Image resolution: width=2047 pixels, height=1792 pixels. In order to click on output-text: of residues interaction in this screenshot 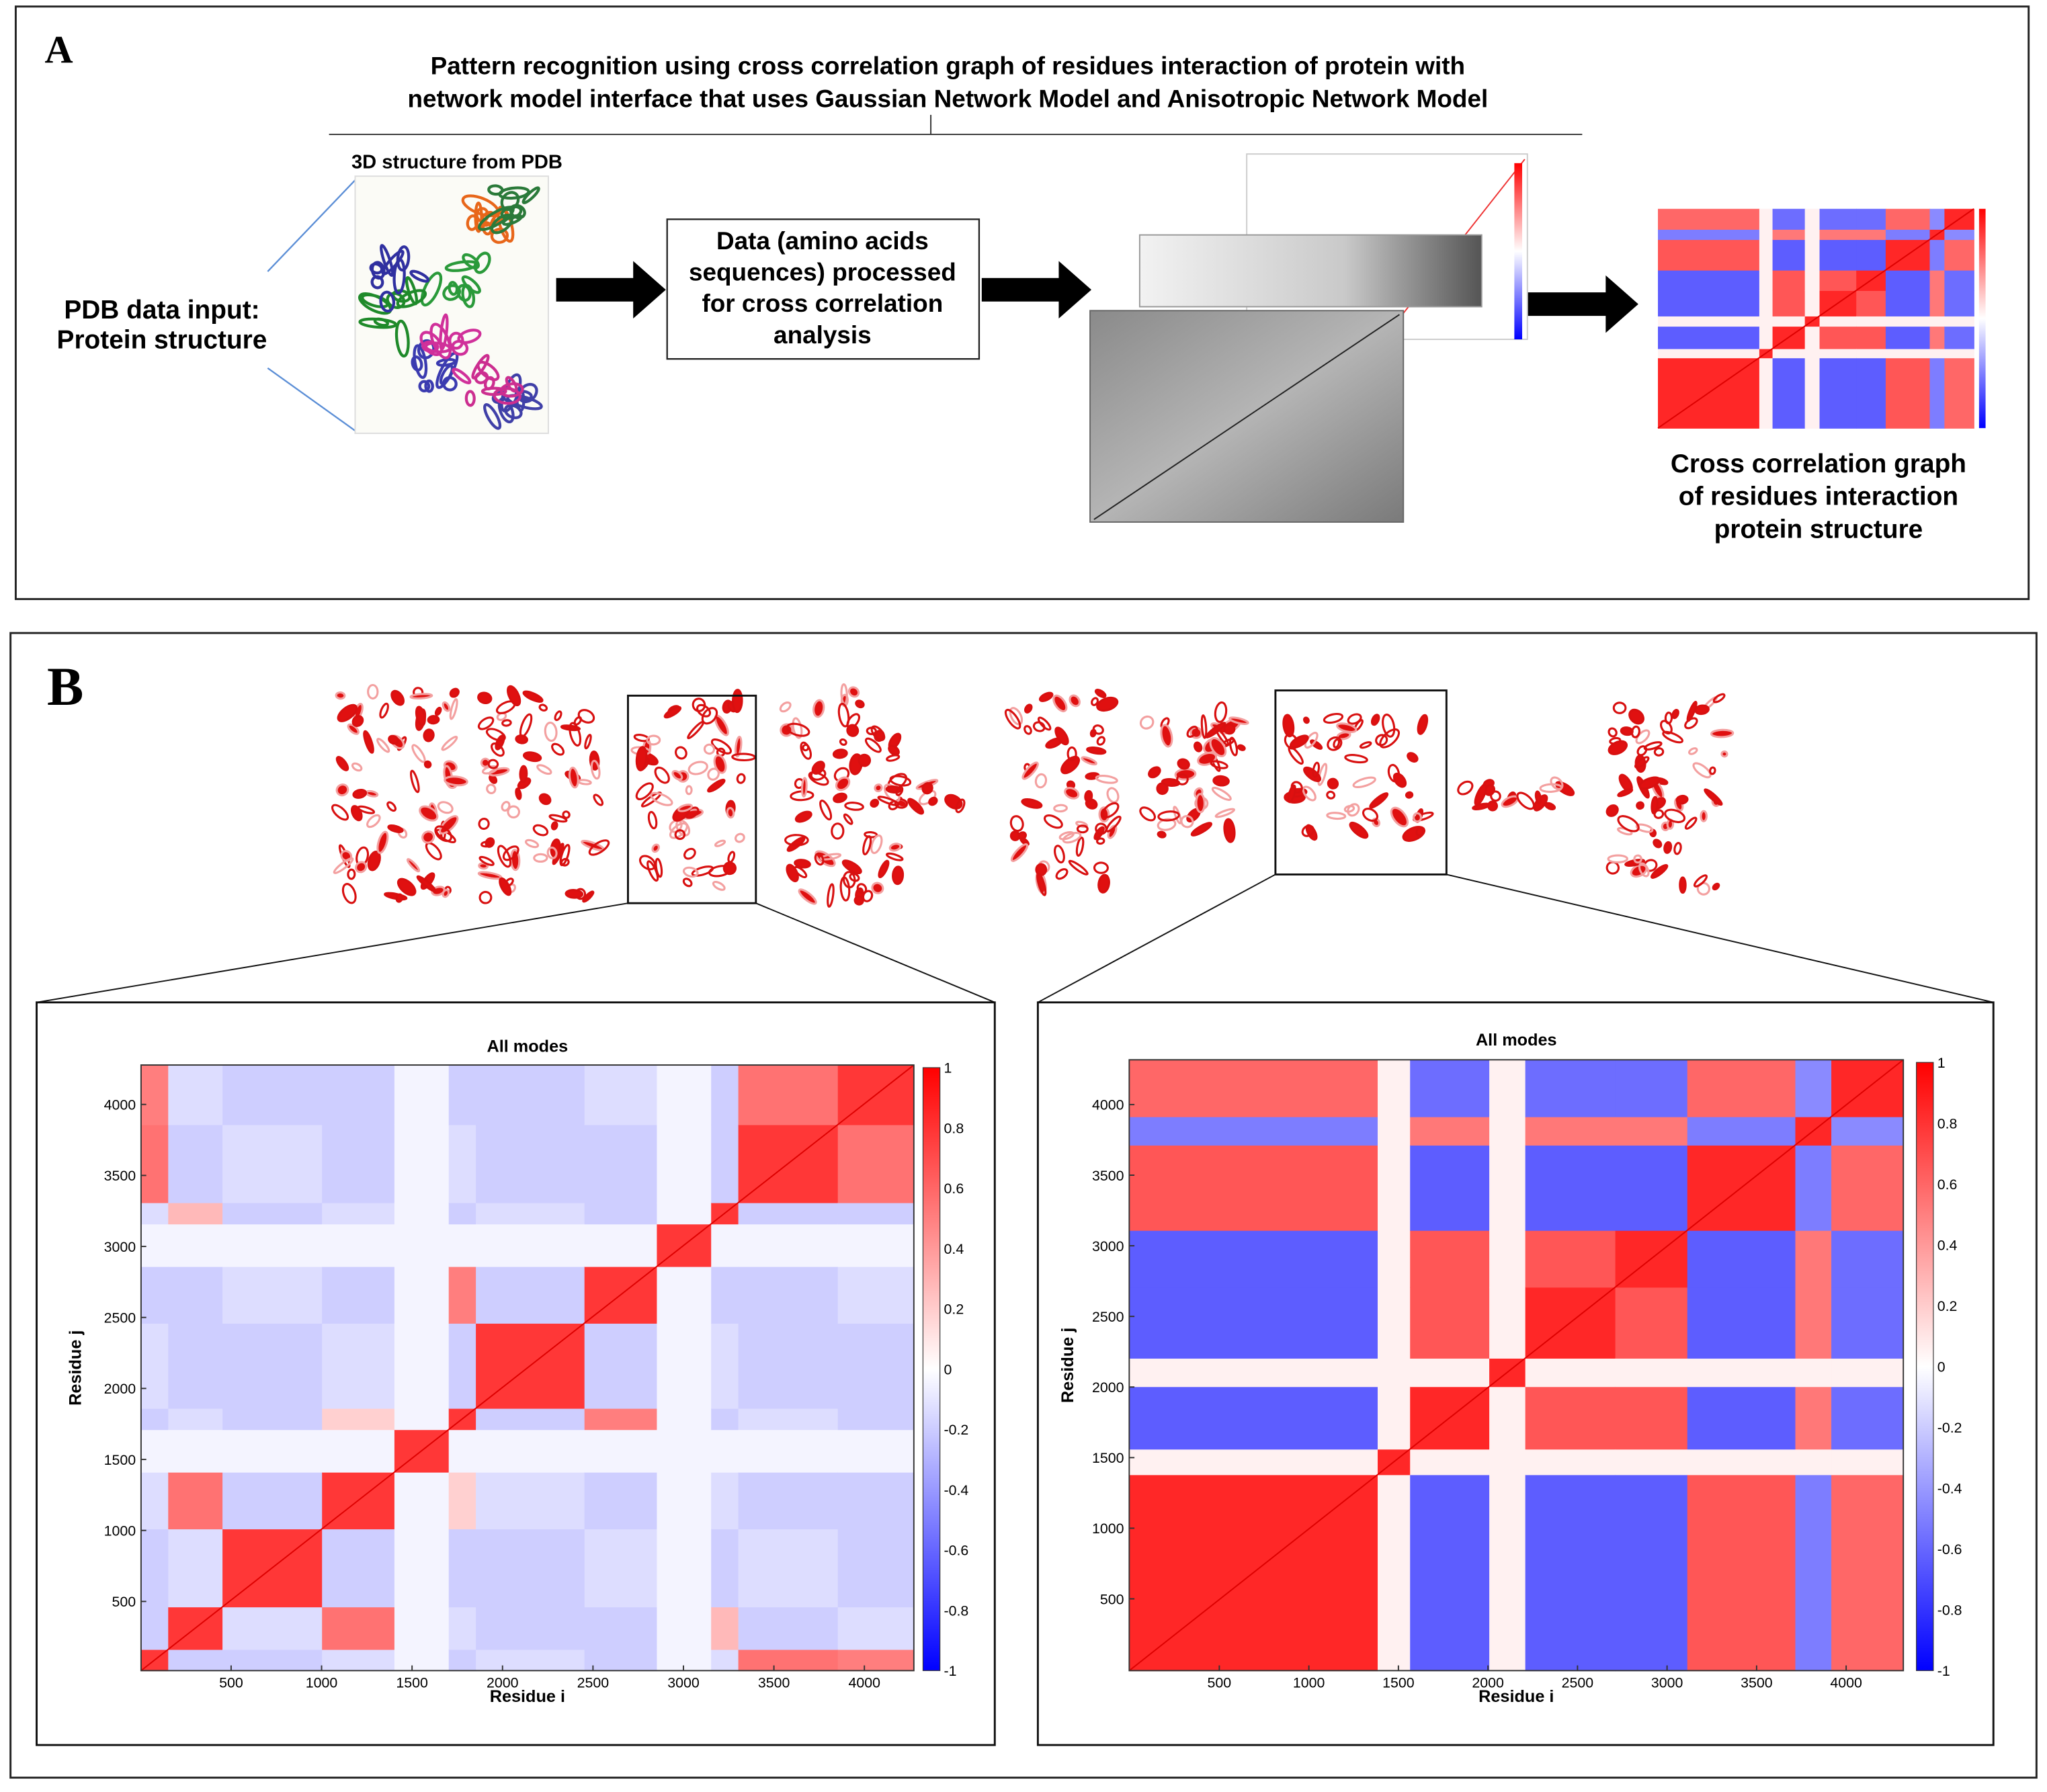, I will do `click(1818, 496)`.